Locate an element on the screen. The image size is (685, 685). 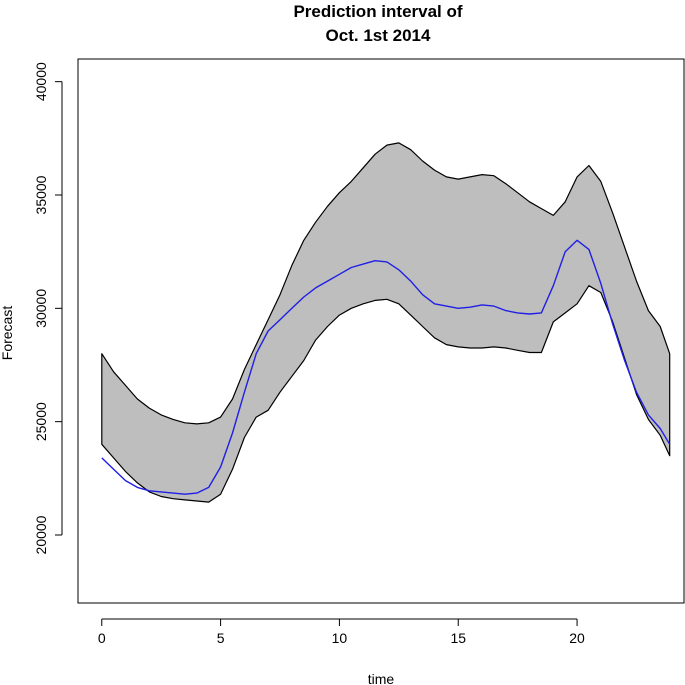
y-tick-label: 30000 is located at coordinates (41, 308).